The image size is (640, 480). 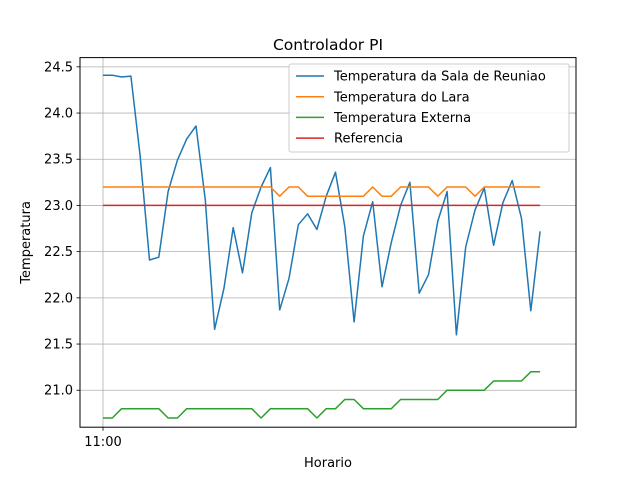 I want to click on y-axis-label: Temperatura, so click(x=26, y=243).